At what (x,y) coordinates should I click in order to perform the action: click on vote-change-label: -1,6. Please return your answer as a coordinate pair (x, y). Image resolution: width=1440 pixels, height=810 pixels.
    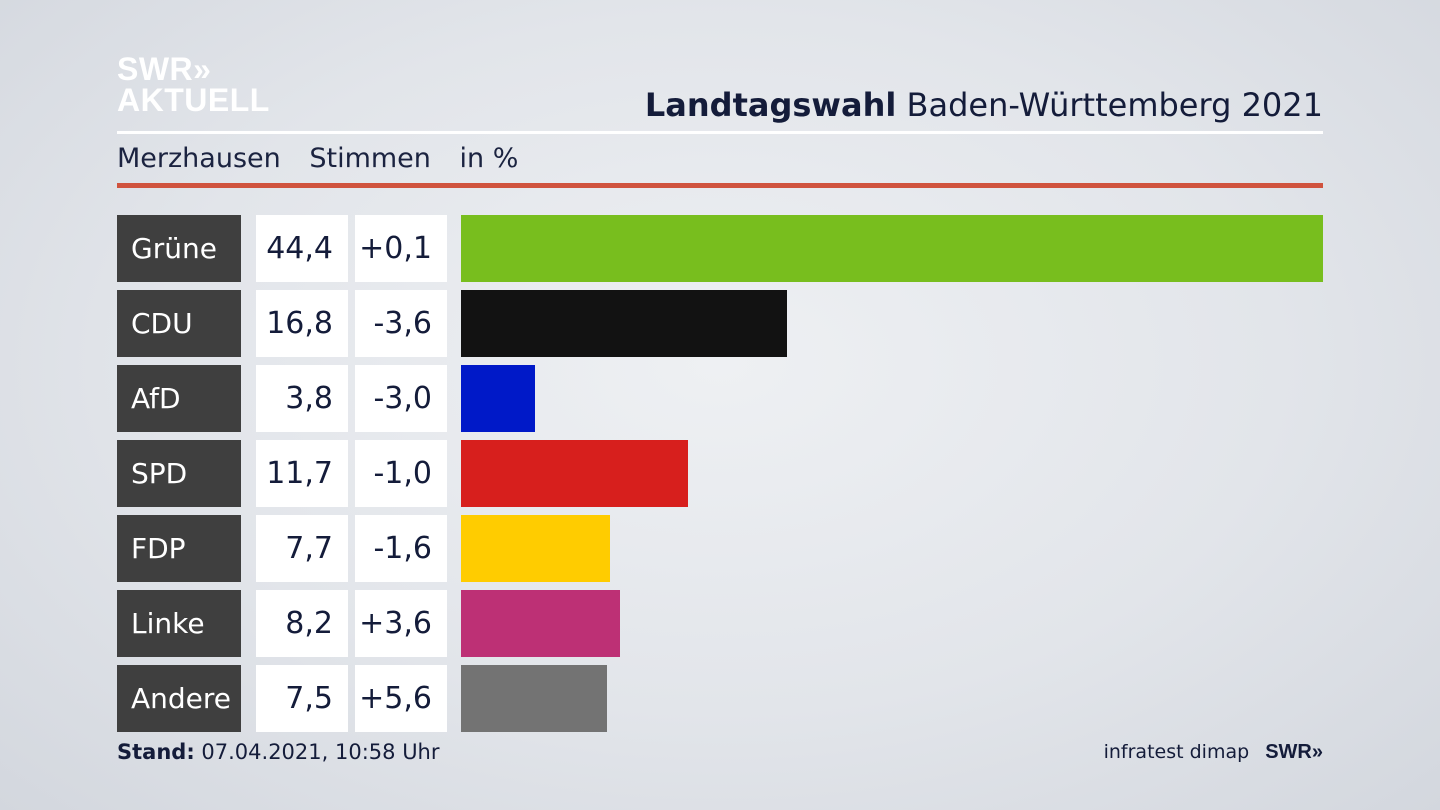
    Looking at the image, I should click on (401, 548).